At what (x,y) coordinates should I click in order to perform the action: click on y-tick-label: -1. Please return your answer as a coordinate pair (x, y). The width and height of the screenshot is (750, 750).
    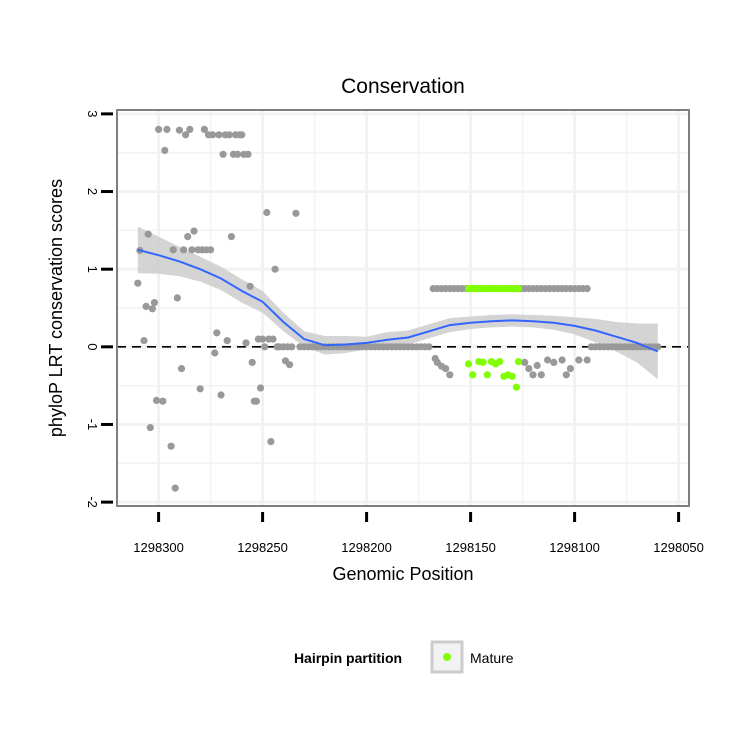
    Looking at the image, I should click on (92, 425).